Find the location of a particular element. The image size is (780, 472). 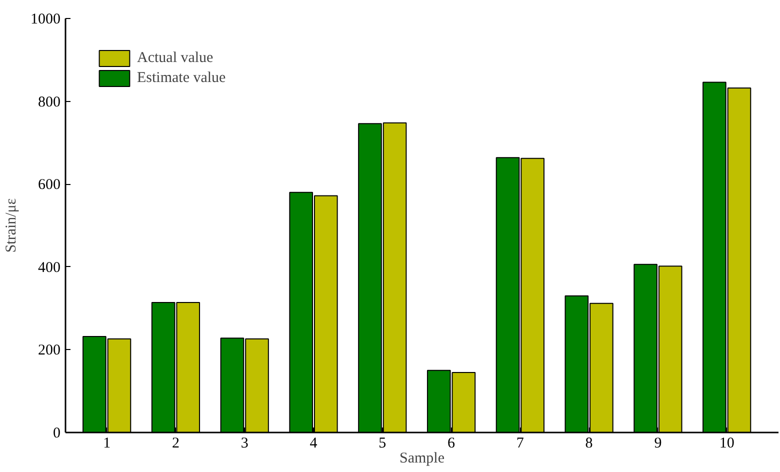

y-tick-label: 800 is located at coordinates (49, 102).